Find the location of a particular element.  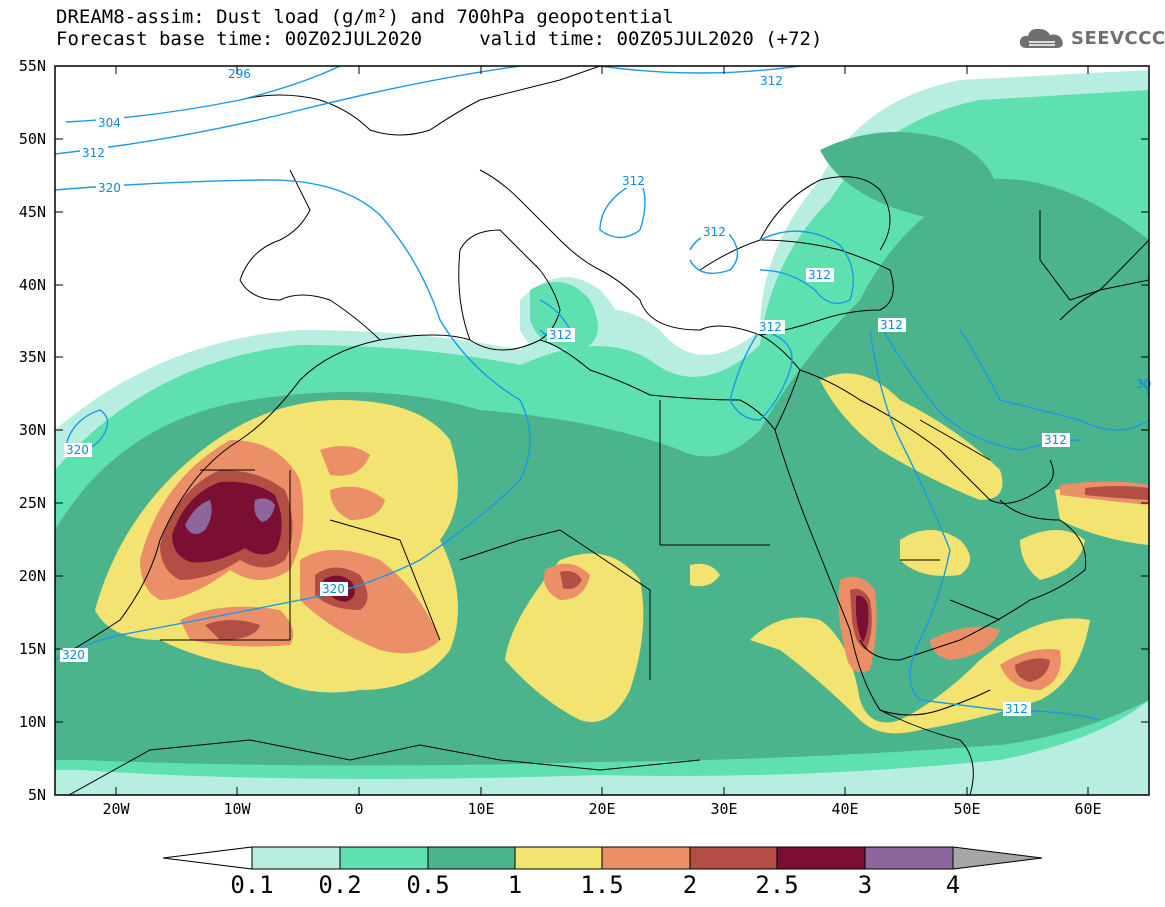

seevccc-logo: SEEVCCC is located at coordinates (1091, 38).